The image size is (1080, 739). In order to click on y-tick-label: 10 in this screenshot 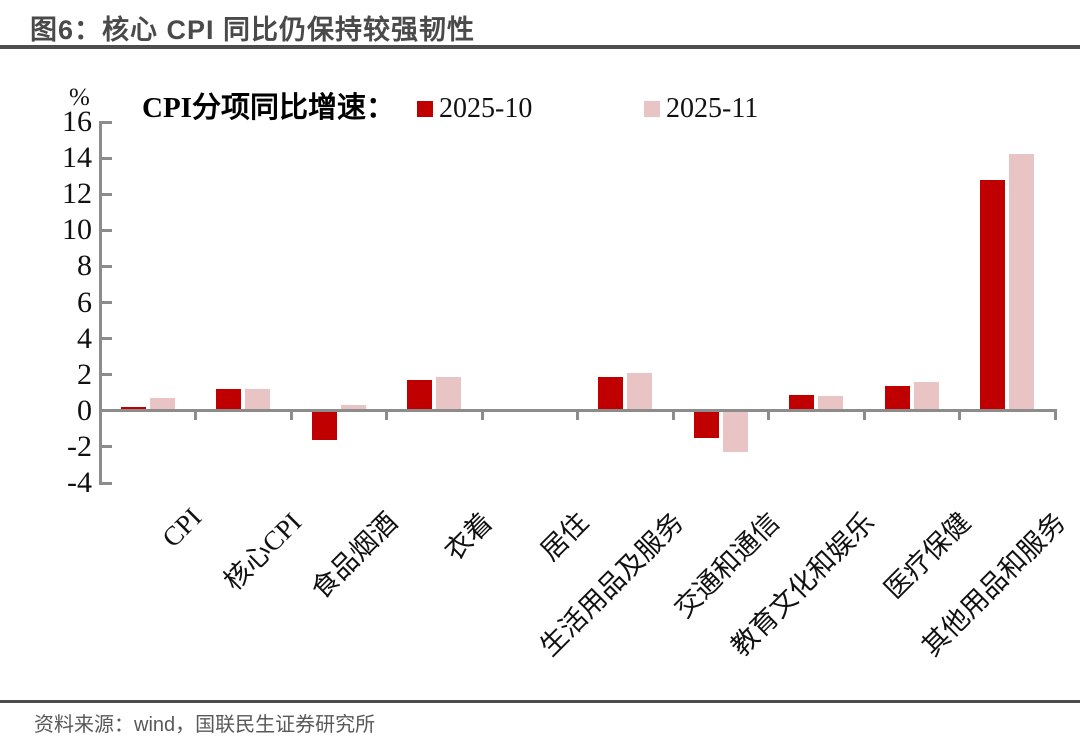, I will do `click(77, 230)`.